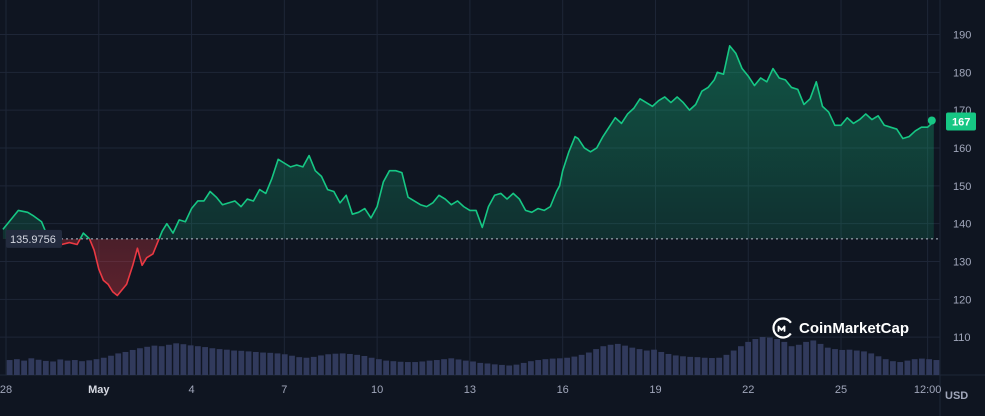 This screenshot has width=985, height=416. Describe the element at coordinates (962, 35) in the screenshot. I see `y-tick-label: 190` at that location.